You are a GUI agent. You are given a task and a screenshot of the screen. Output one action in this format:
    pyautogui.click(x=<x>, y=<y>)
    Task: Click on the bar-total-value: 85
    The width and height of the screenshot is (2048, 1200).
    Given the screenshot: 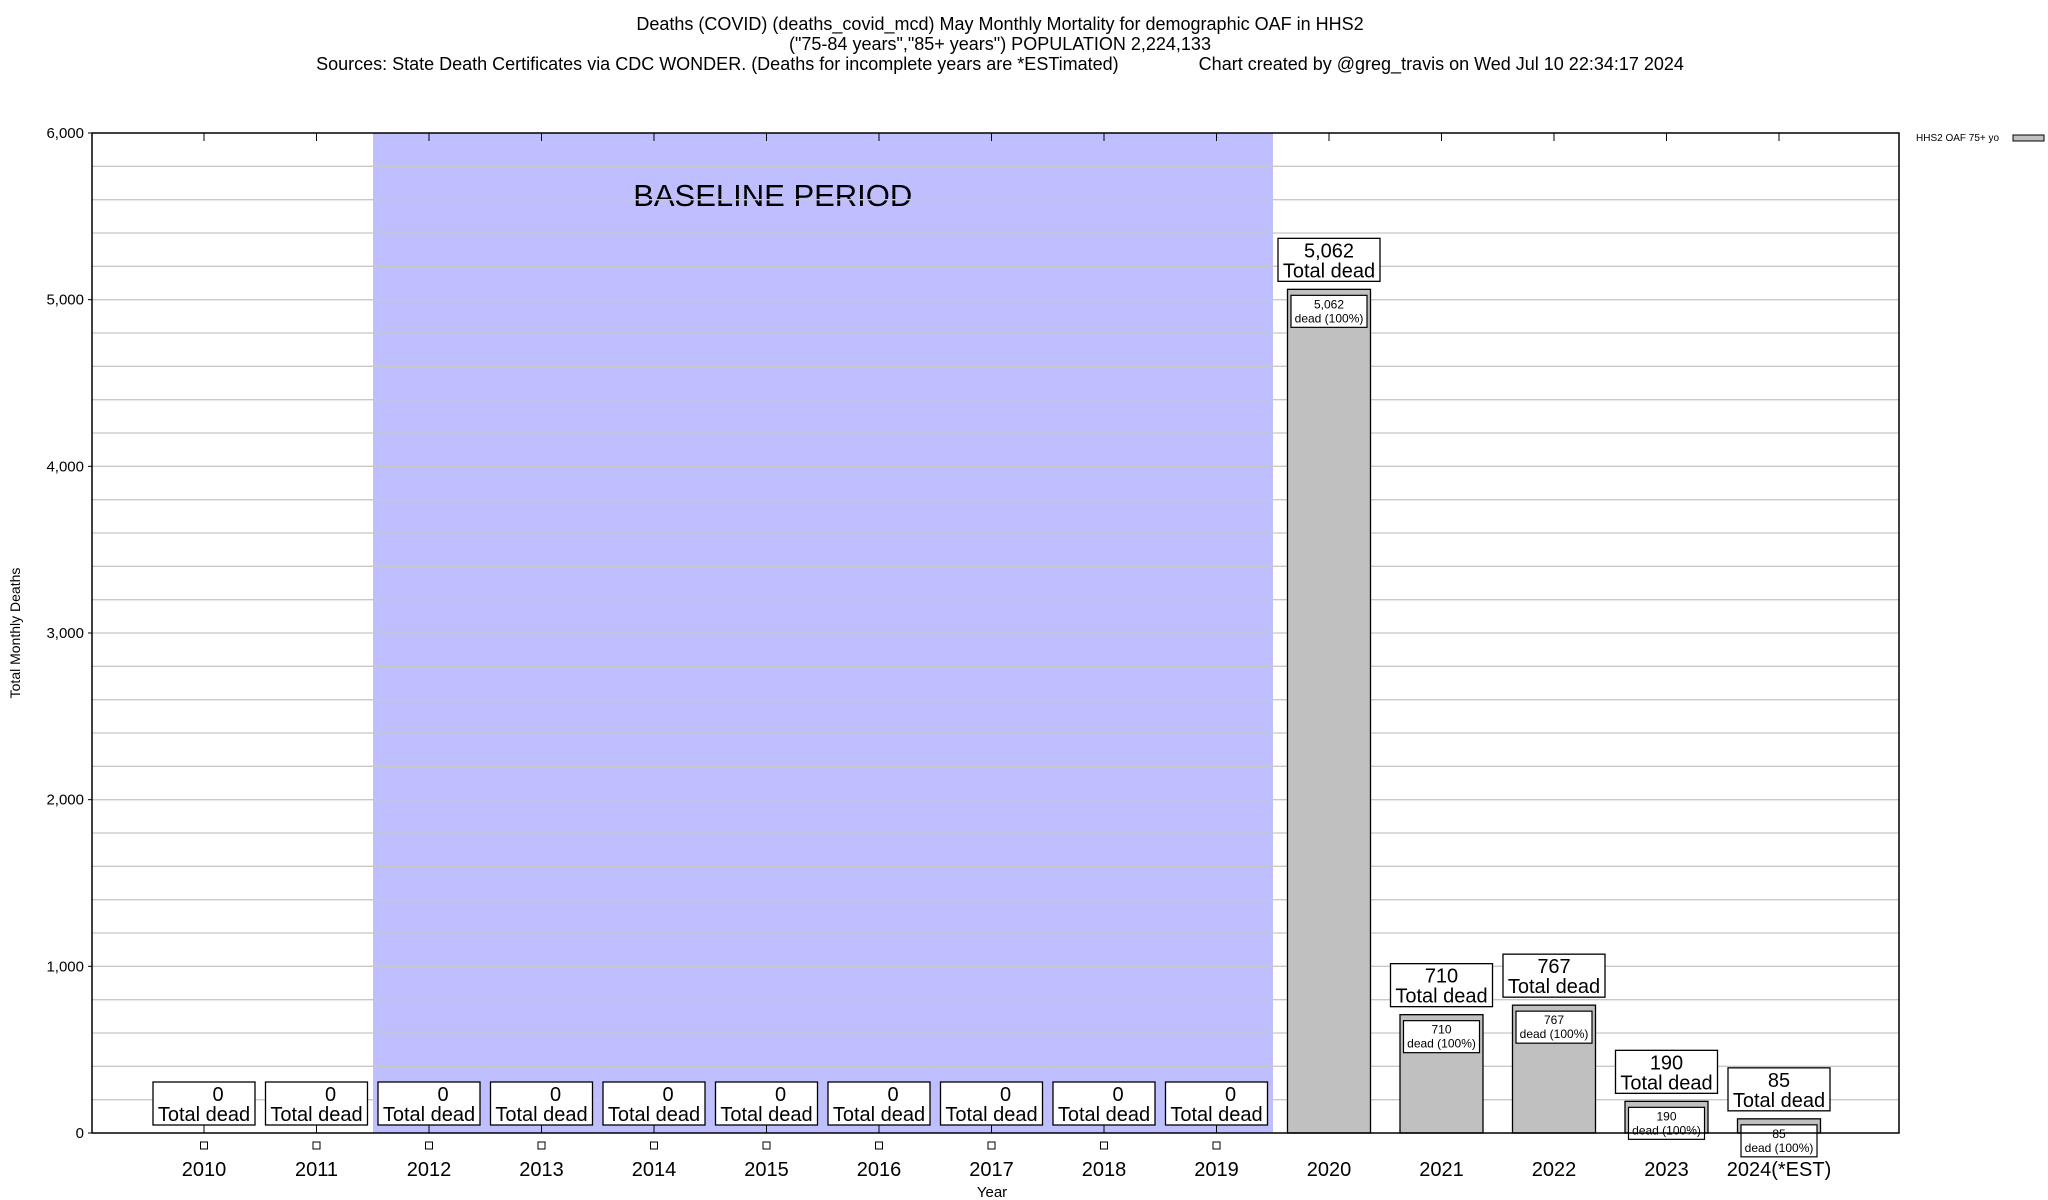 What is the action you would take?
    pyautogui.click(x=1779, y=1081)
    